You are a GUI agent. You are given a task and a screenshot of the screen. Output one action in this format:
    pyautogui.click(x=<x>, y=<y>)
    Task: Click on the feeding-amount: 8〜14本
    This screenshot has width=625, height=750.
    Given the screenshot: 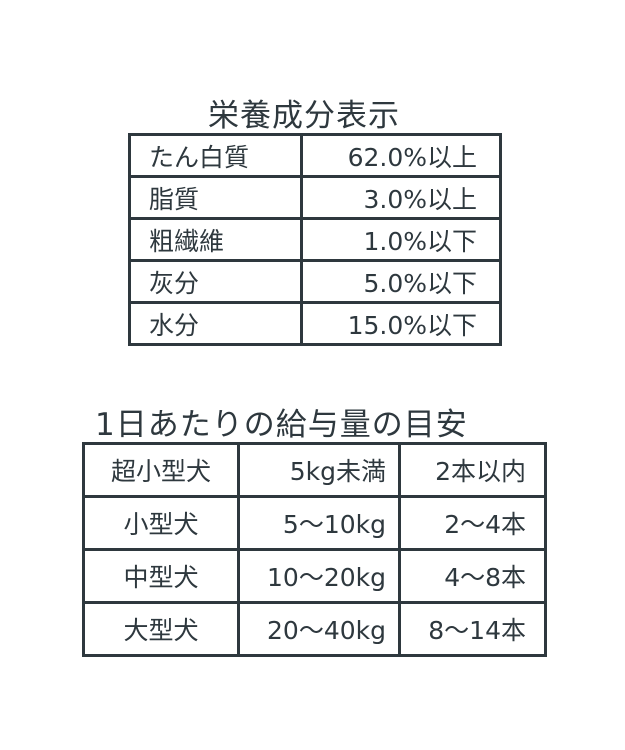 What is the action you would take?
    pyautogui.click(x=472, y=629)
    